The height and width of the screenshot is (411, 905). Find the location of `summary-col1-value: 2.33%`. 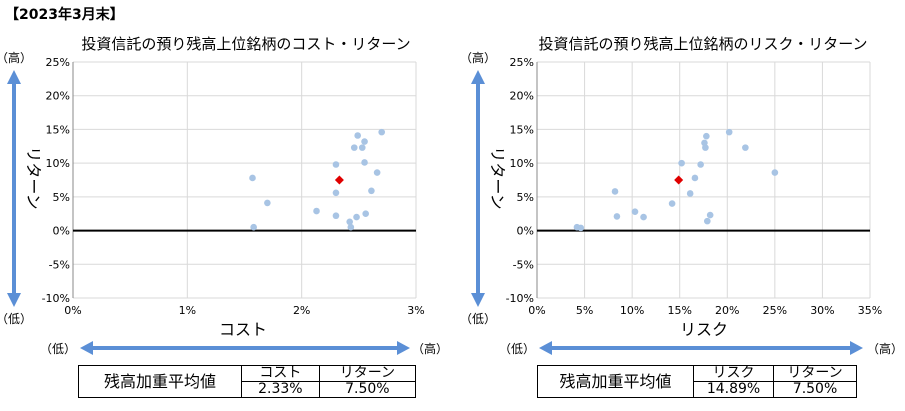

summary-col1-value: 2.33% is located at coordinates (280, 389).